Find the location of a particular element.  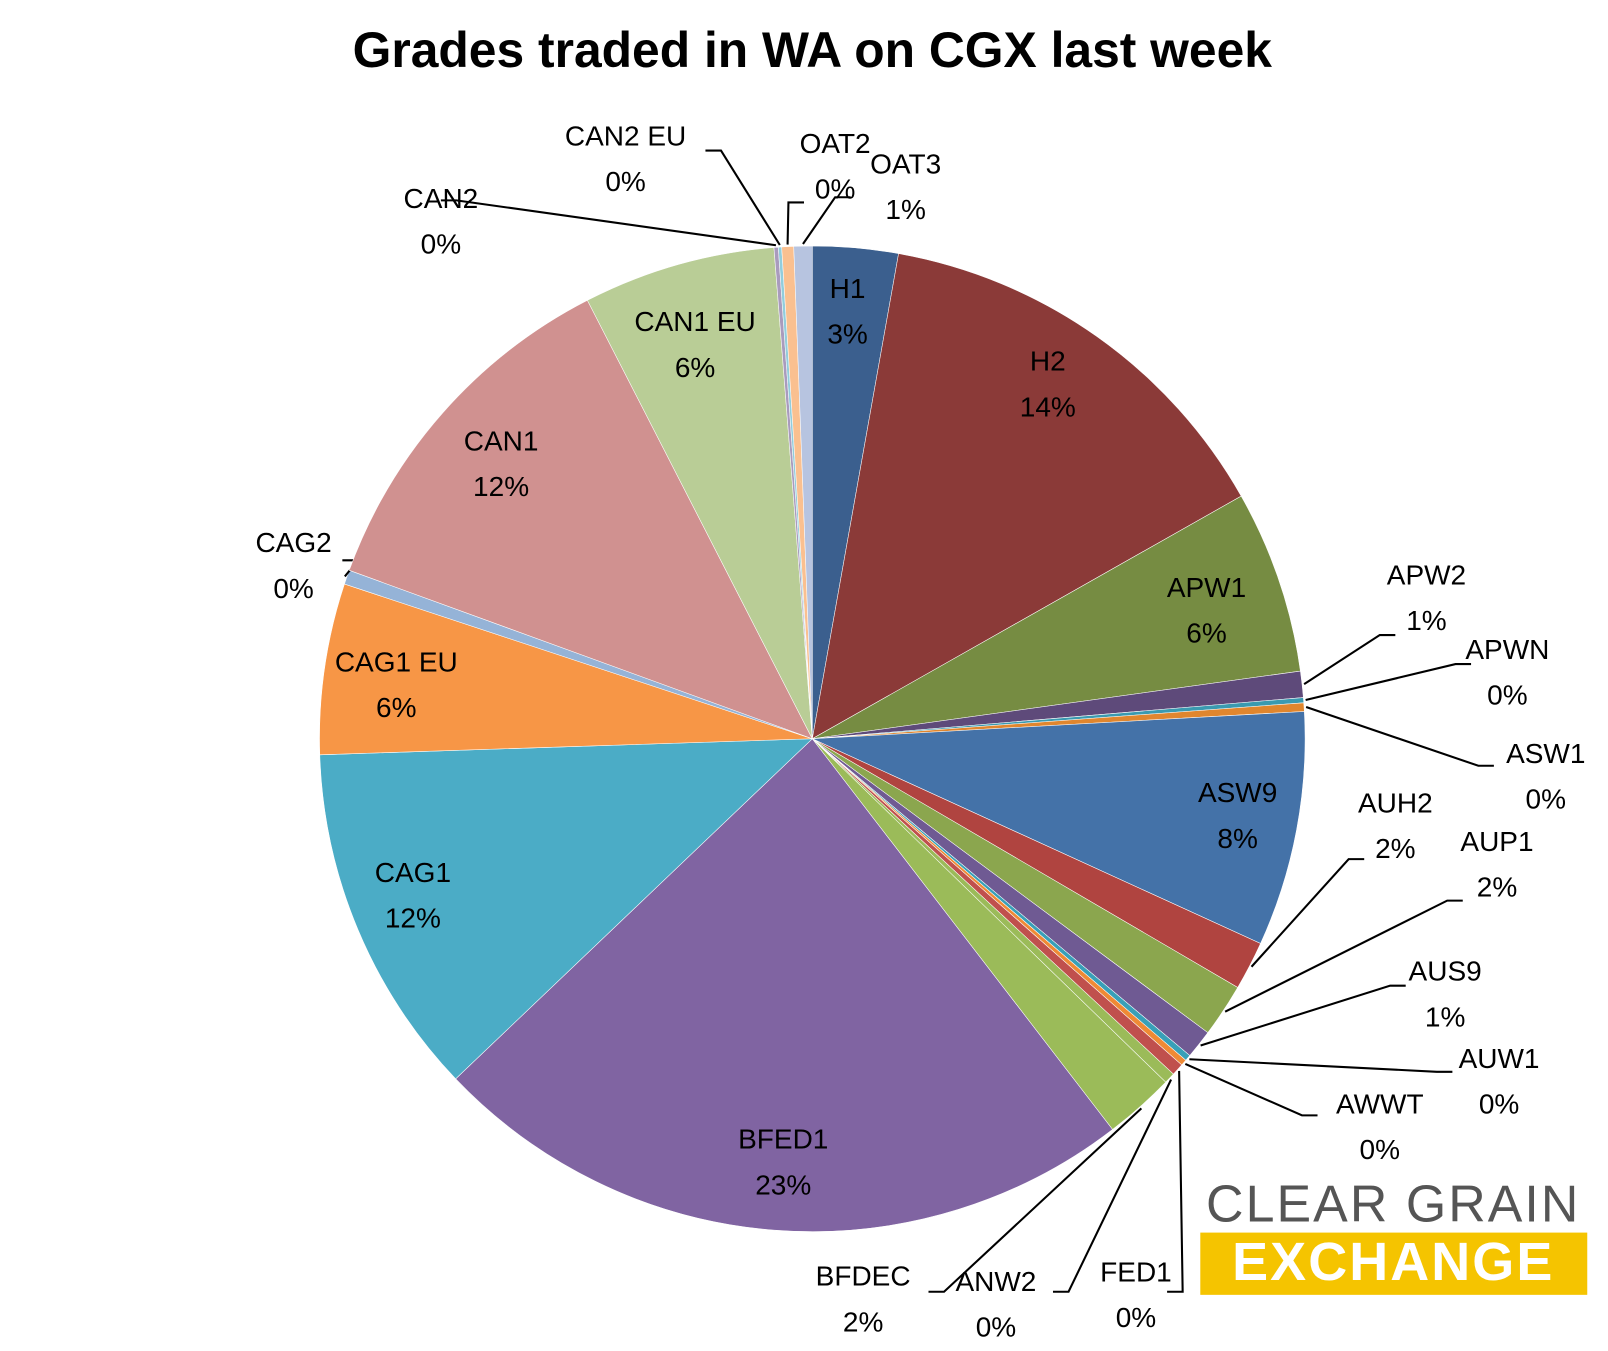

slice-name: AUS9 is located at coordinates (1445, 971).